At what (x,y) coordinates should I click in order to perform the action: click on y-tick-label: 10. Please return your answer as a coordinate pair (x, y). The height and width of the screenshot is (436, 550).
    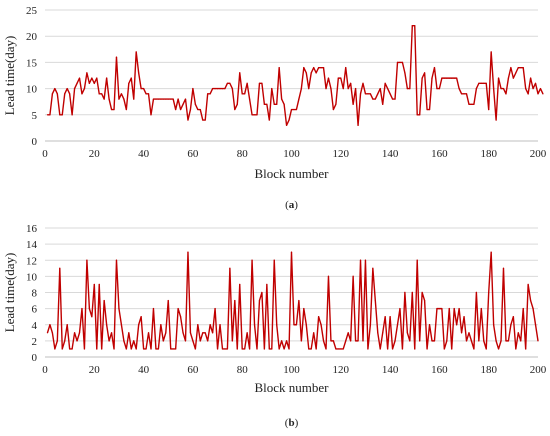
    Looking at the image, I should click on (32, 90).